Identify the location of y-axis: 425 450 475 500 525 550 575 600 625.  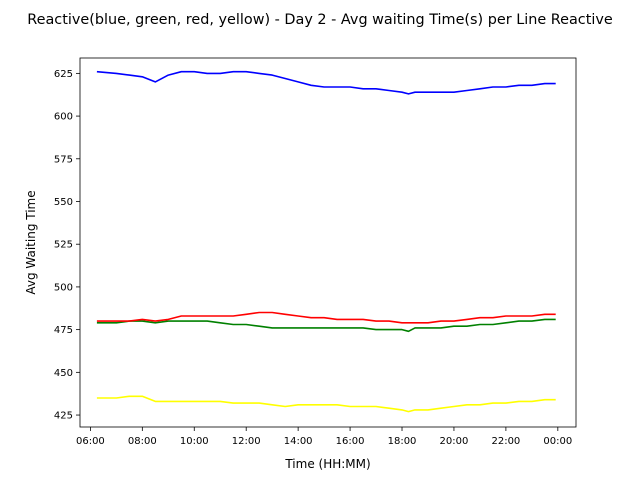
(67, 245).